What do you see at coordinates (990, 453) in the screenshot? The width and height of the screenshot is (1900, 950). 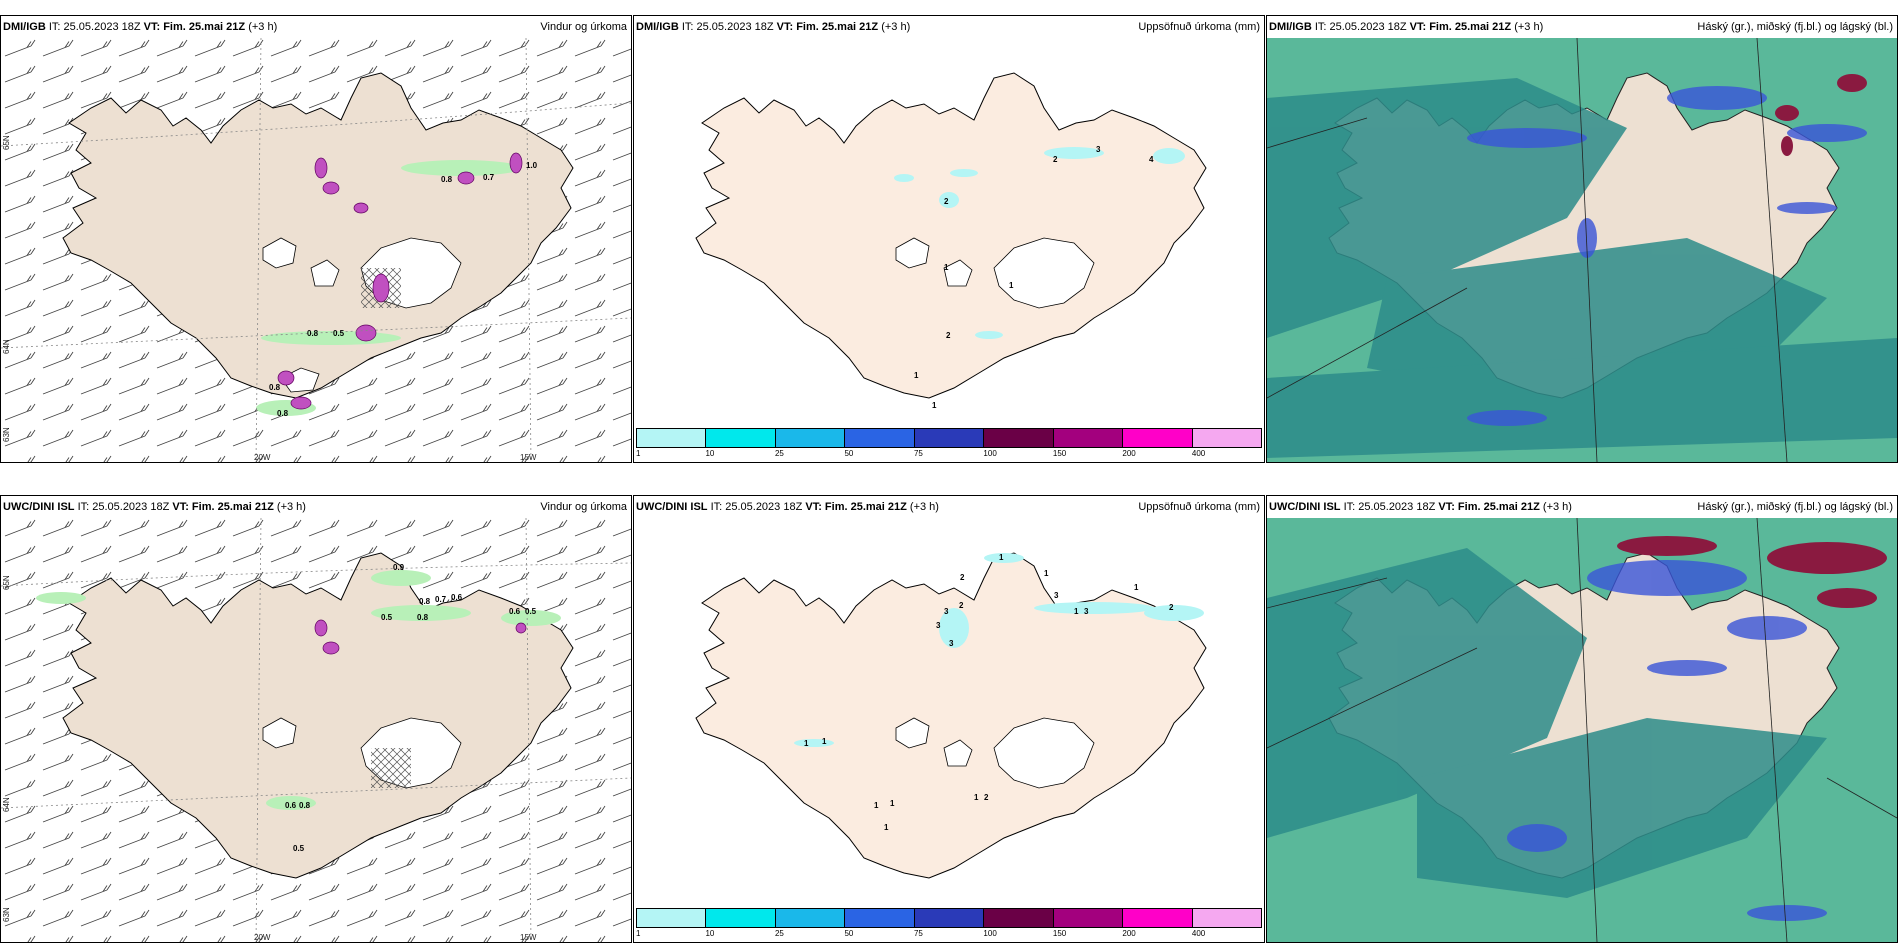 I see `colorbar-tick: 100` at bounding box center [990, 453].